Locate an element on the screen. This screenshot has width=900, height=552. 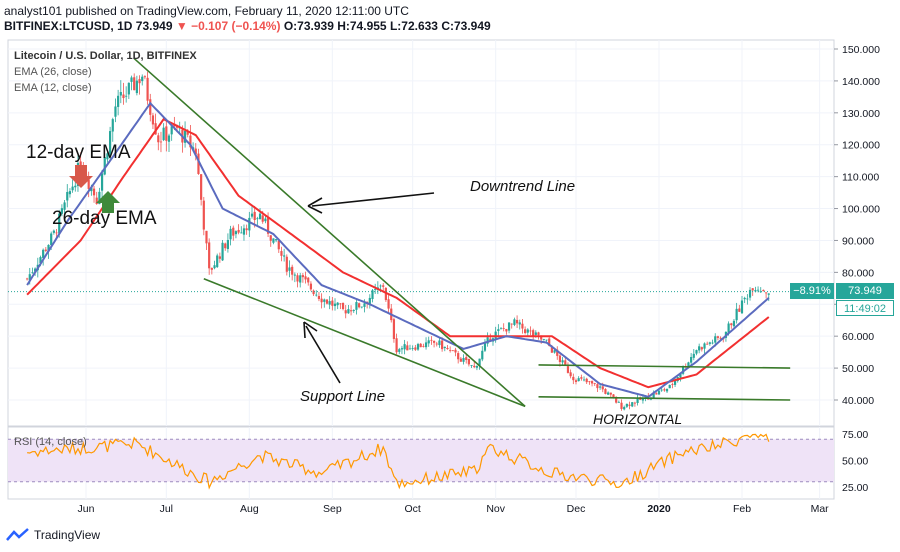
support-arrowhead is located at coordinates (310, 330).